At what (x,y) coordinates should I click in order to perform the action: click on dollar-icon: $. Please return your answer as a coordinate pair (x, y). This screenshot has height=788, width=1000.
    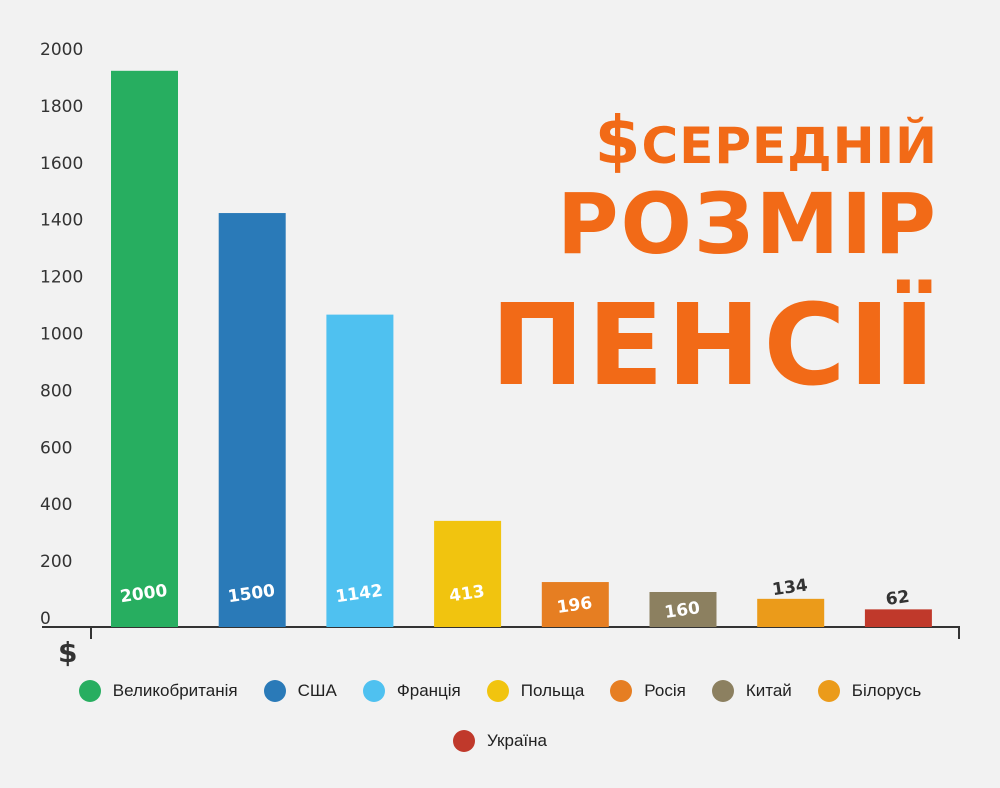
    Looking at the image, I should click on (618, 140).